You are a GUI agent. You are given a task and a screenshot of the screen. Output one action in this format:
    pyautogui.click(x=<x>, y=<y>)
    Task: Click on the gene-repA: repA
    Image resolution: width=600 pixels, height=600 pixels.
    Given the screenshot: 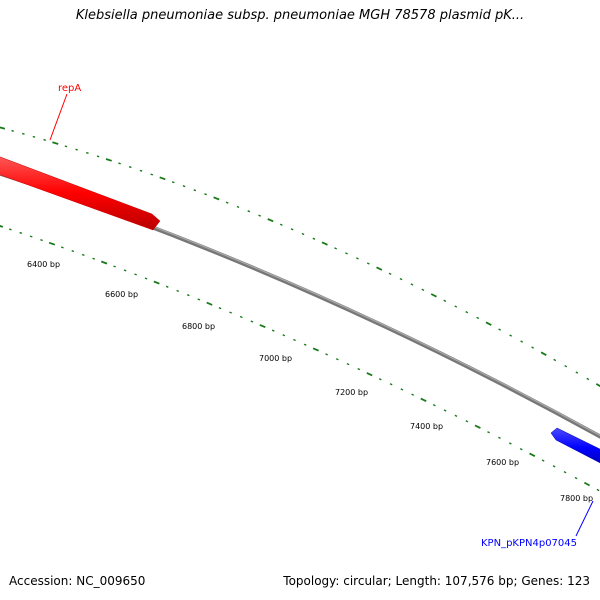 What is the action you would take?
    pyautogui.click(x=80, y=157)
    